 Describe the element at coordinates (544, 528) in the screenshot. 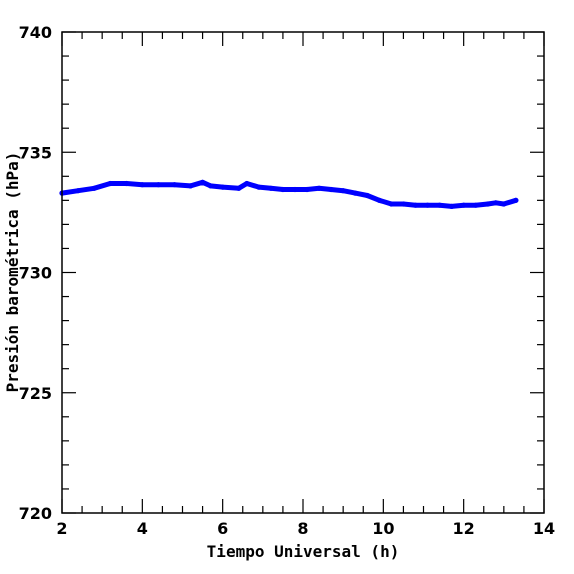

I see `x-tick-label: 14` at that location.